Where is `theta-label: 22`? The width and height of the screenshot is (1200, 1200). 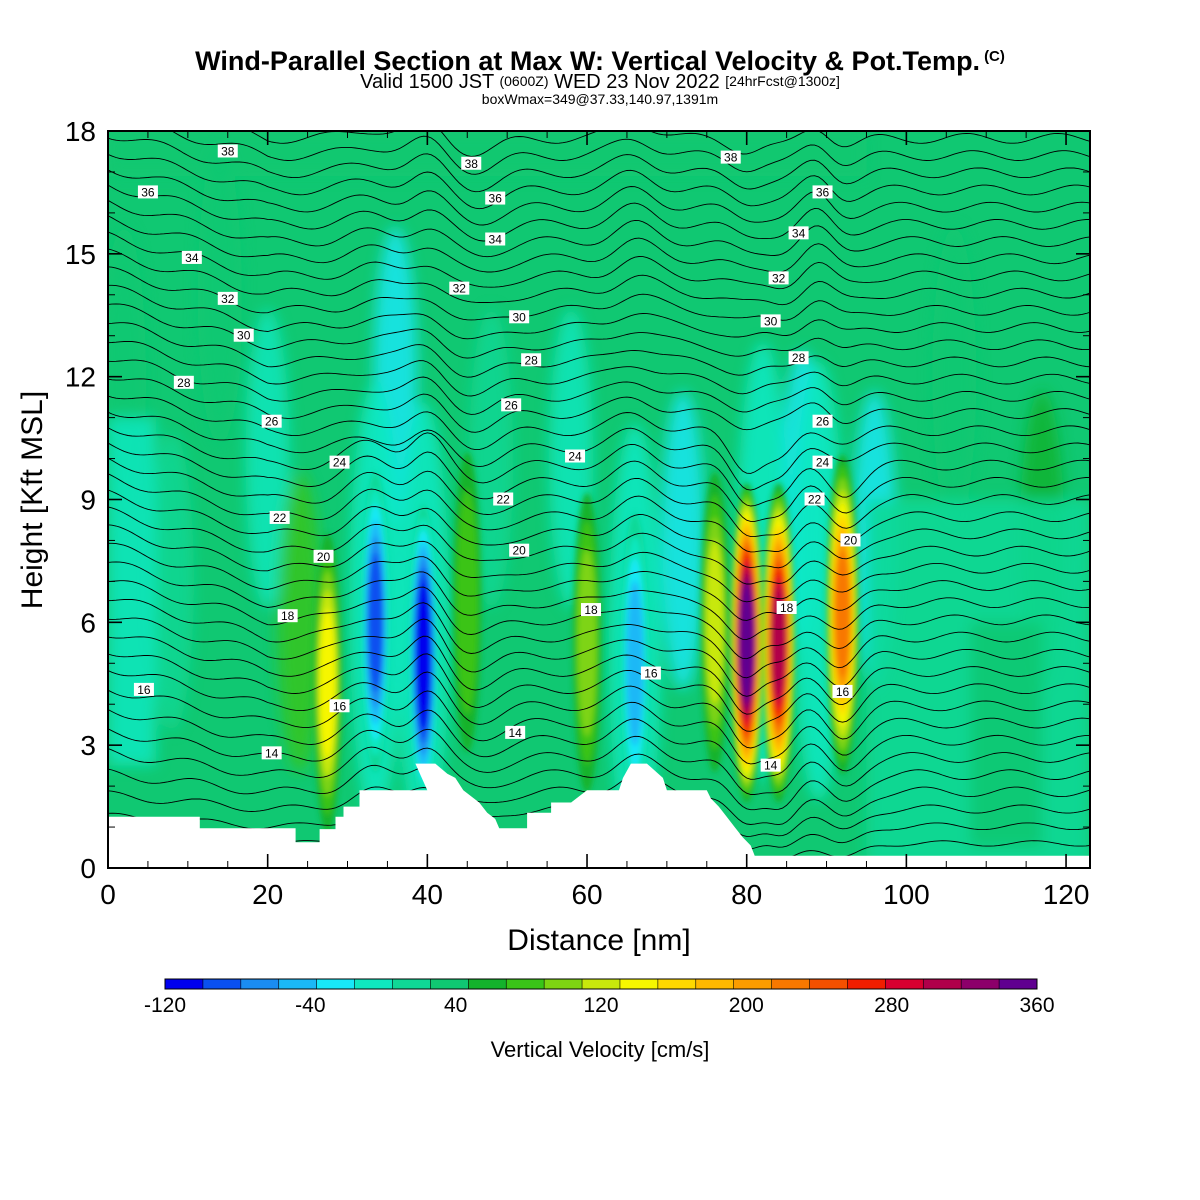 theta-label: 22 is located at coordinates (279, 517).